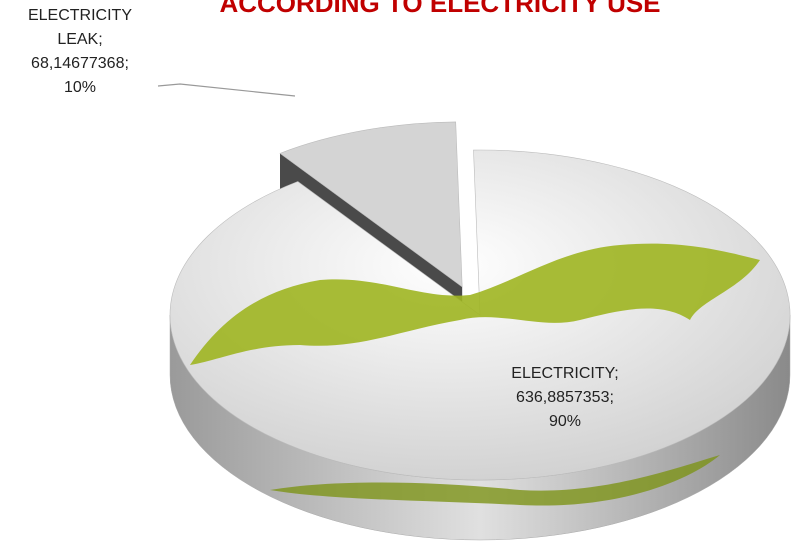  What do you see at coordinates (78, 63) in the screenshot?
I see `label-value: 68,14677368` at bounding box center [78, 63].